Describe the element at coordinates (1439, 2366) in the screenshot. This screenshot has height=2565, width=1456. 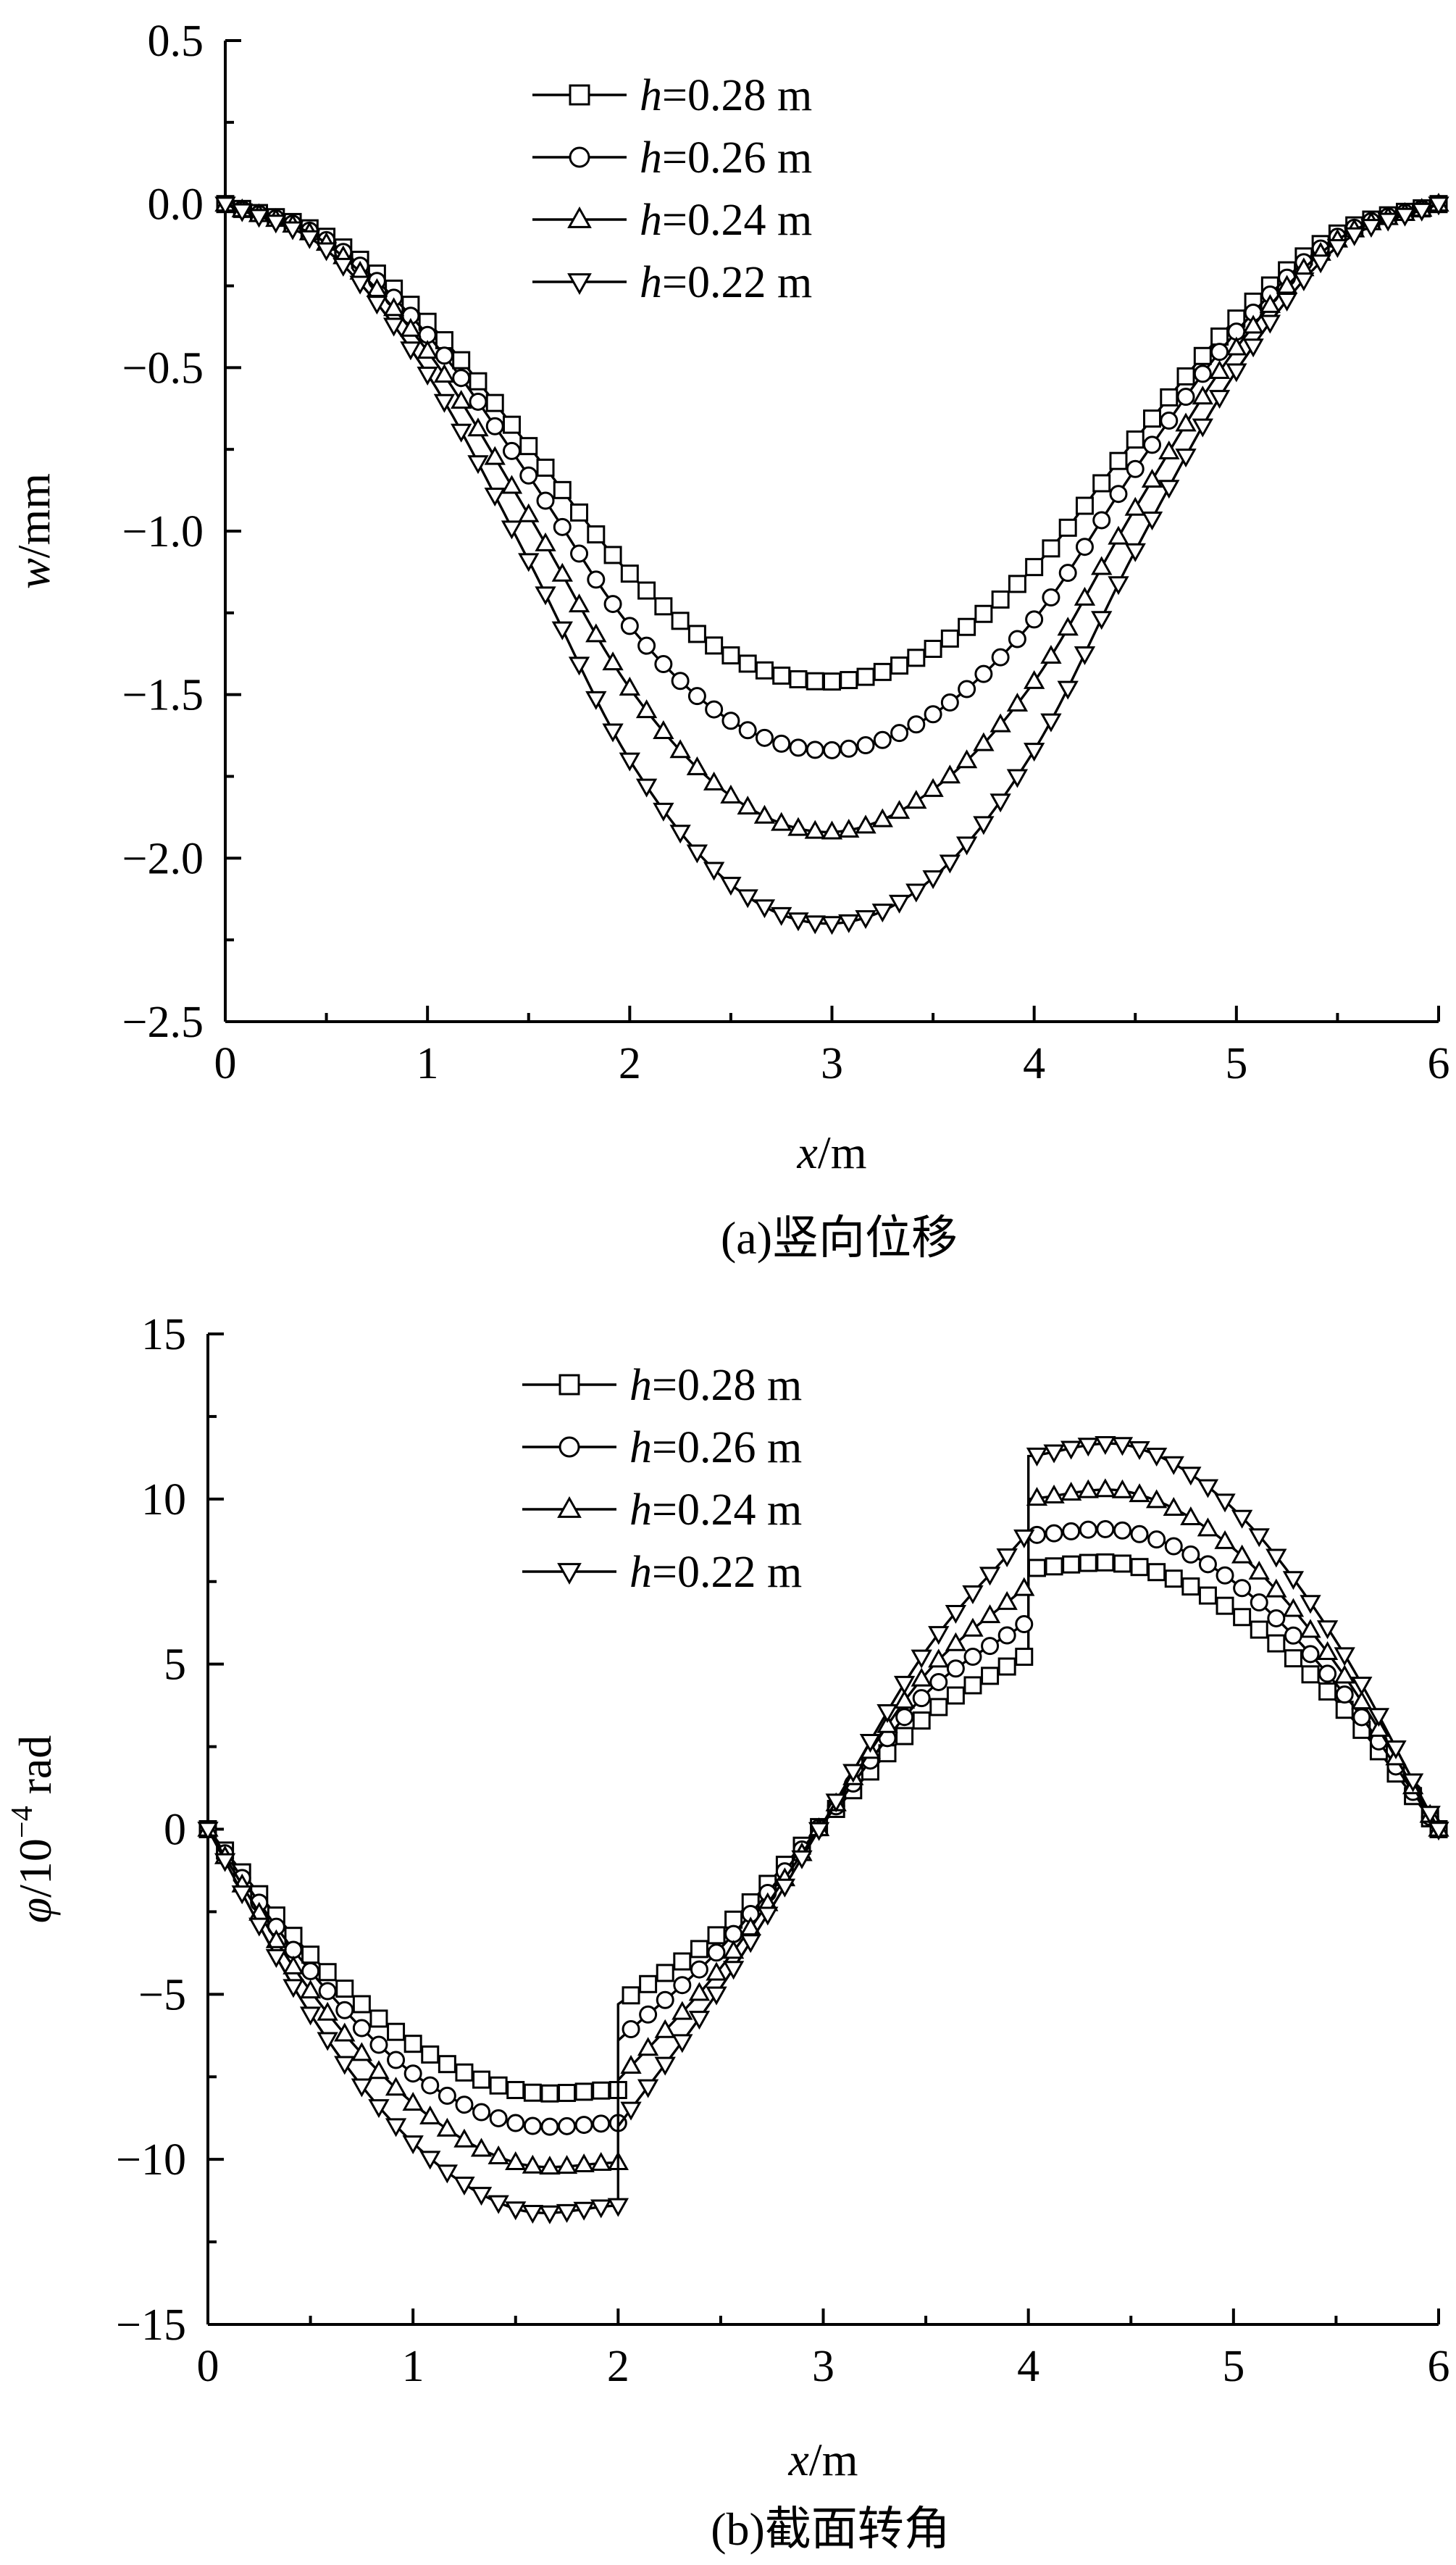
I see `x-tick-label: 6` at that location.